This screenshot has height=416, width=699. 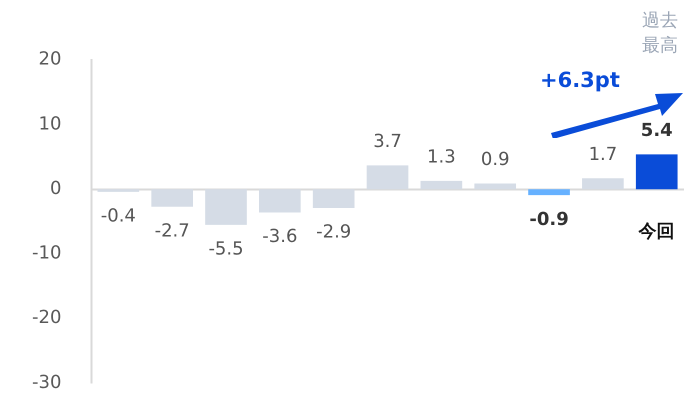 What do you see at coordinates (656, 231) in the screenshot?
I see `x-tick-label: 今回` at bounding box center [656, 231].